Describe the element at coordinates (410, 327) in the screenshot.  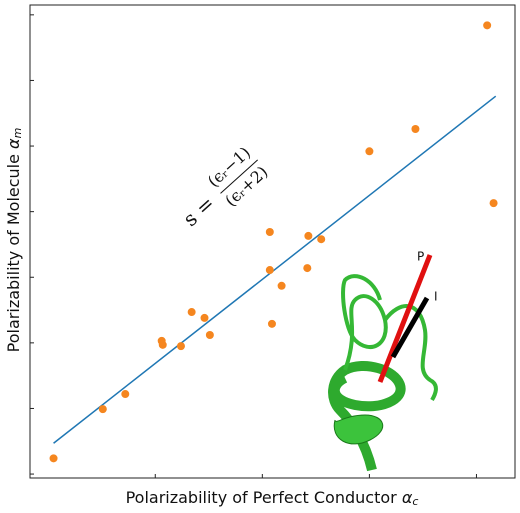
I see `vector-i` at that location.